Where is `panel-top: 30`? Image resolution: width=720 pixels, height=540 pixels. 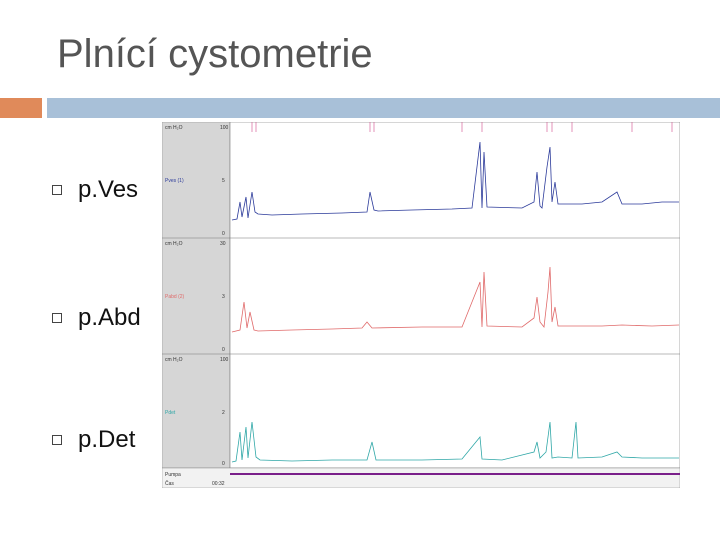
panel-top: 30 is located at coordinates (223, 244).